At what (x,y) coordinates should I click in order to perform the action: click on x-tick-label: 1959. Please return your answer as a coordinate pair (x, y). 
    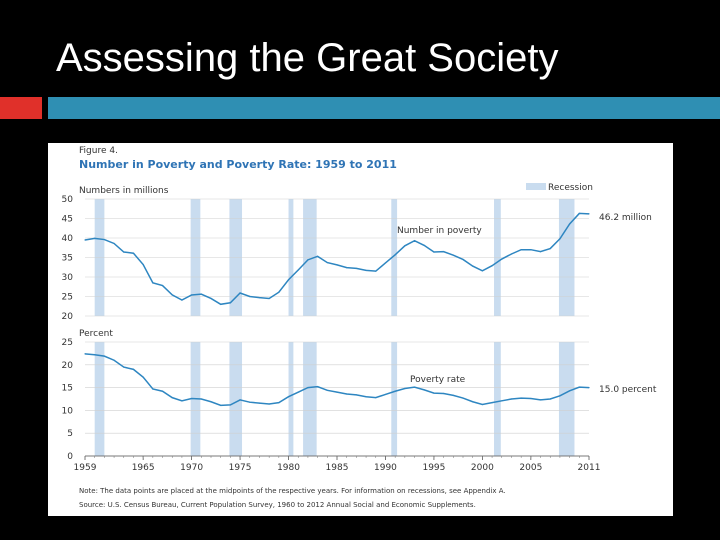
    Looking at the image, I should click on (85, 468).